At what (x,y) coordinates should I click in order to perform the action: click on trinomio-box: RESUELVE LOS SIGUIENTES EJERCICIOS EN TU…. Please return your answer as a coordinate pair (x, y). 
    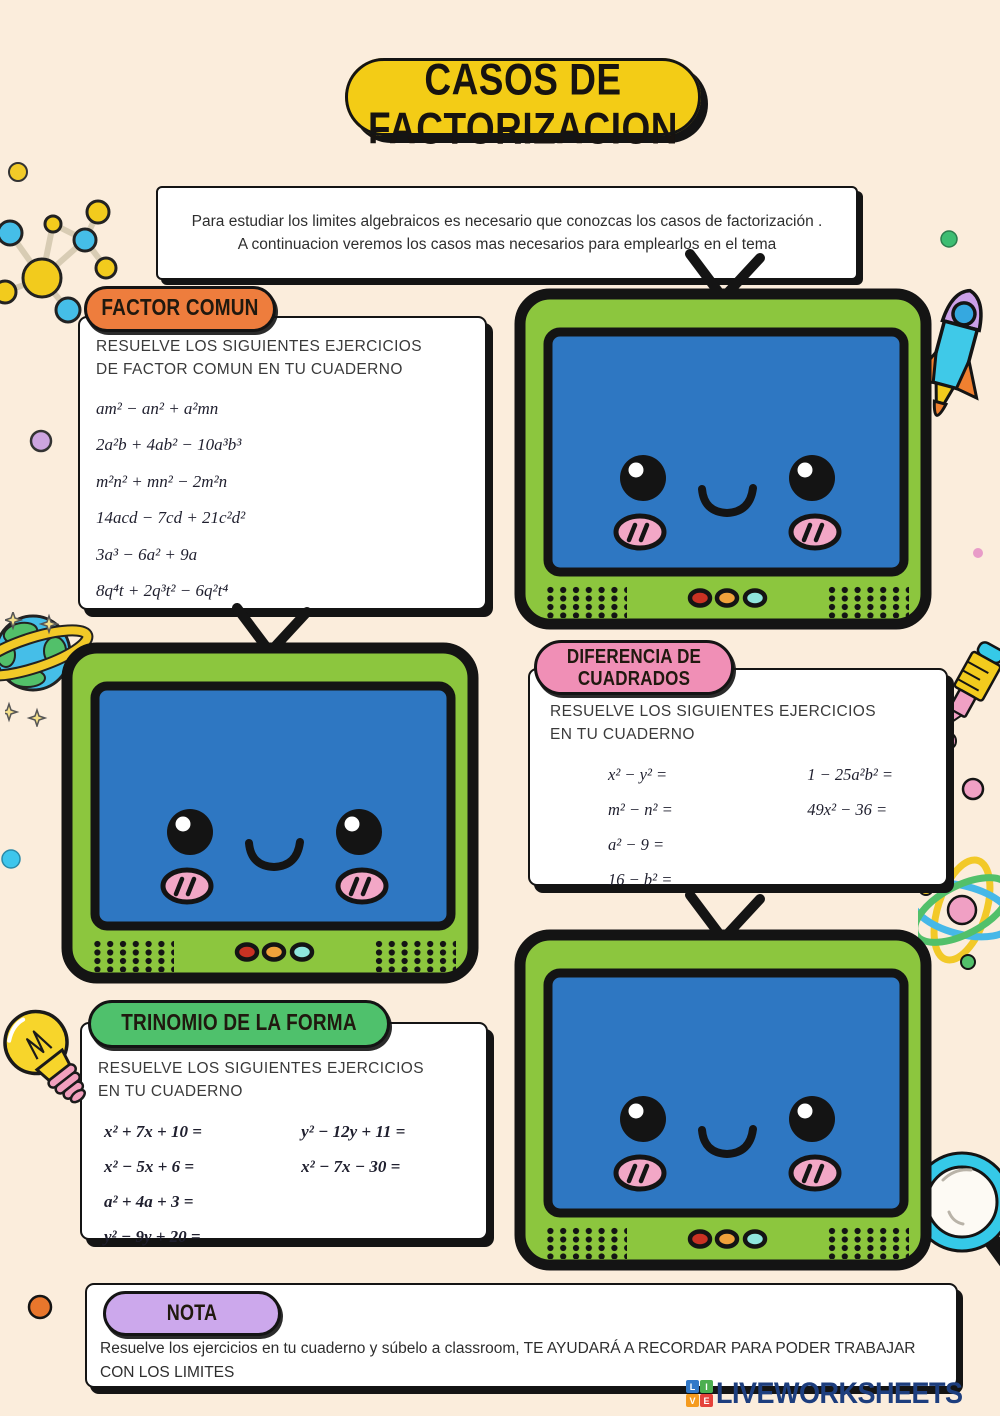
    Looking at the image, I should click on (284, 1134).